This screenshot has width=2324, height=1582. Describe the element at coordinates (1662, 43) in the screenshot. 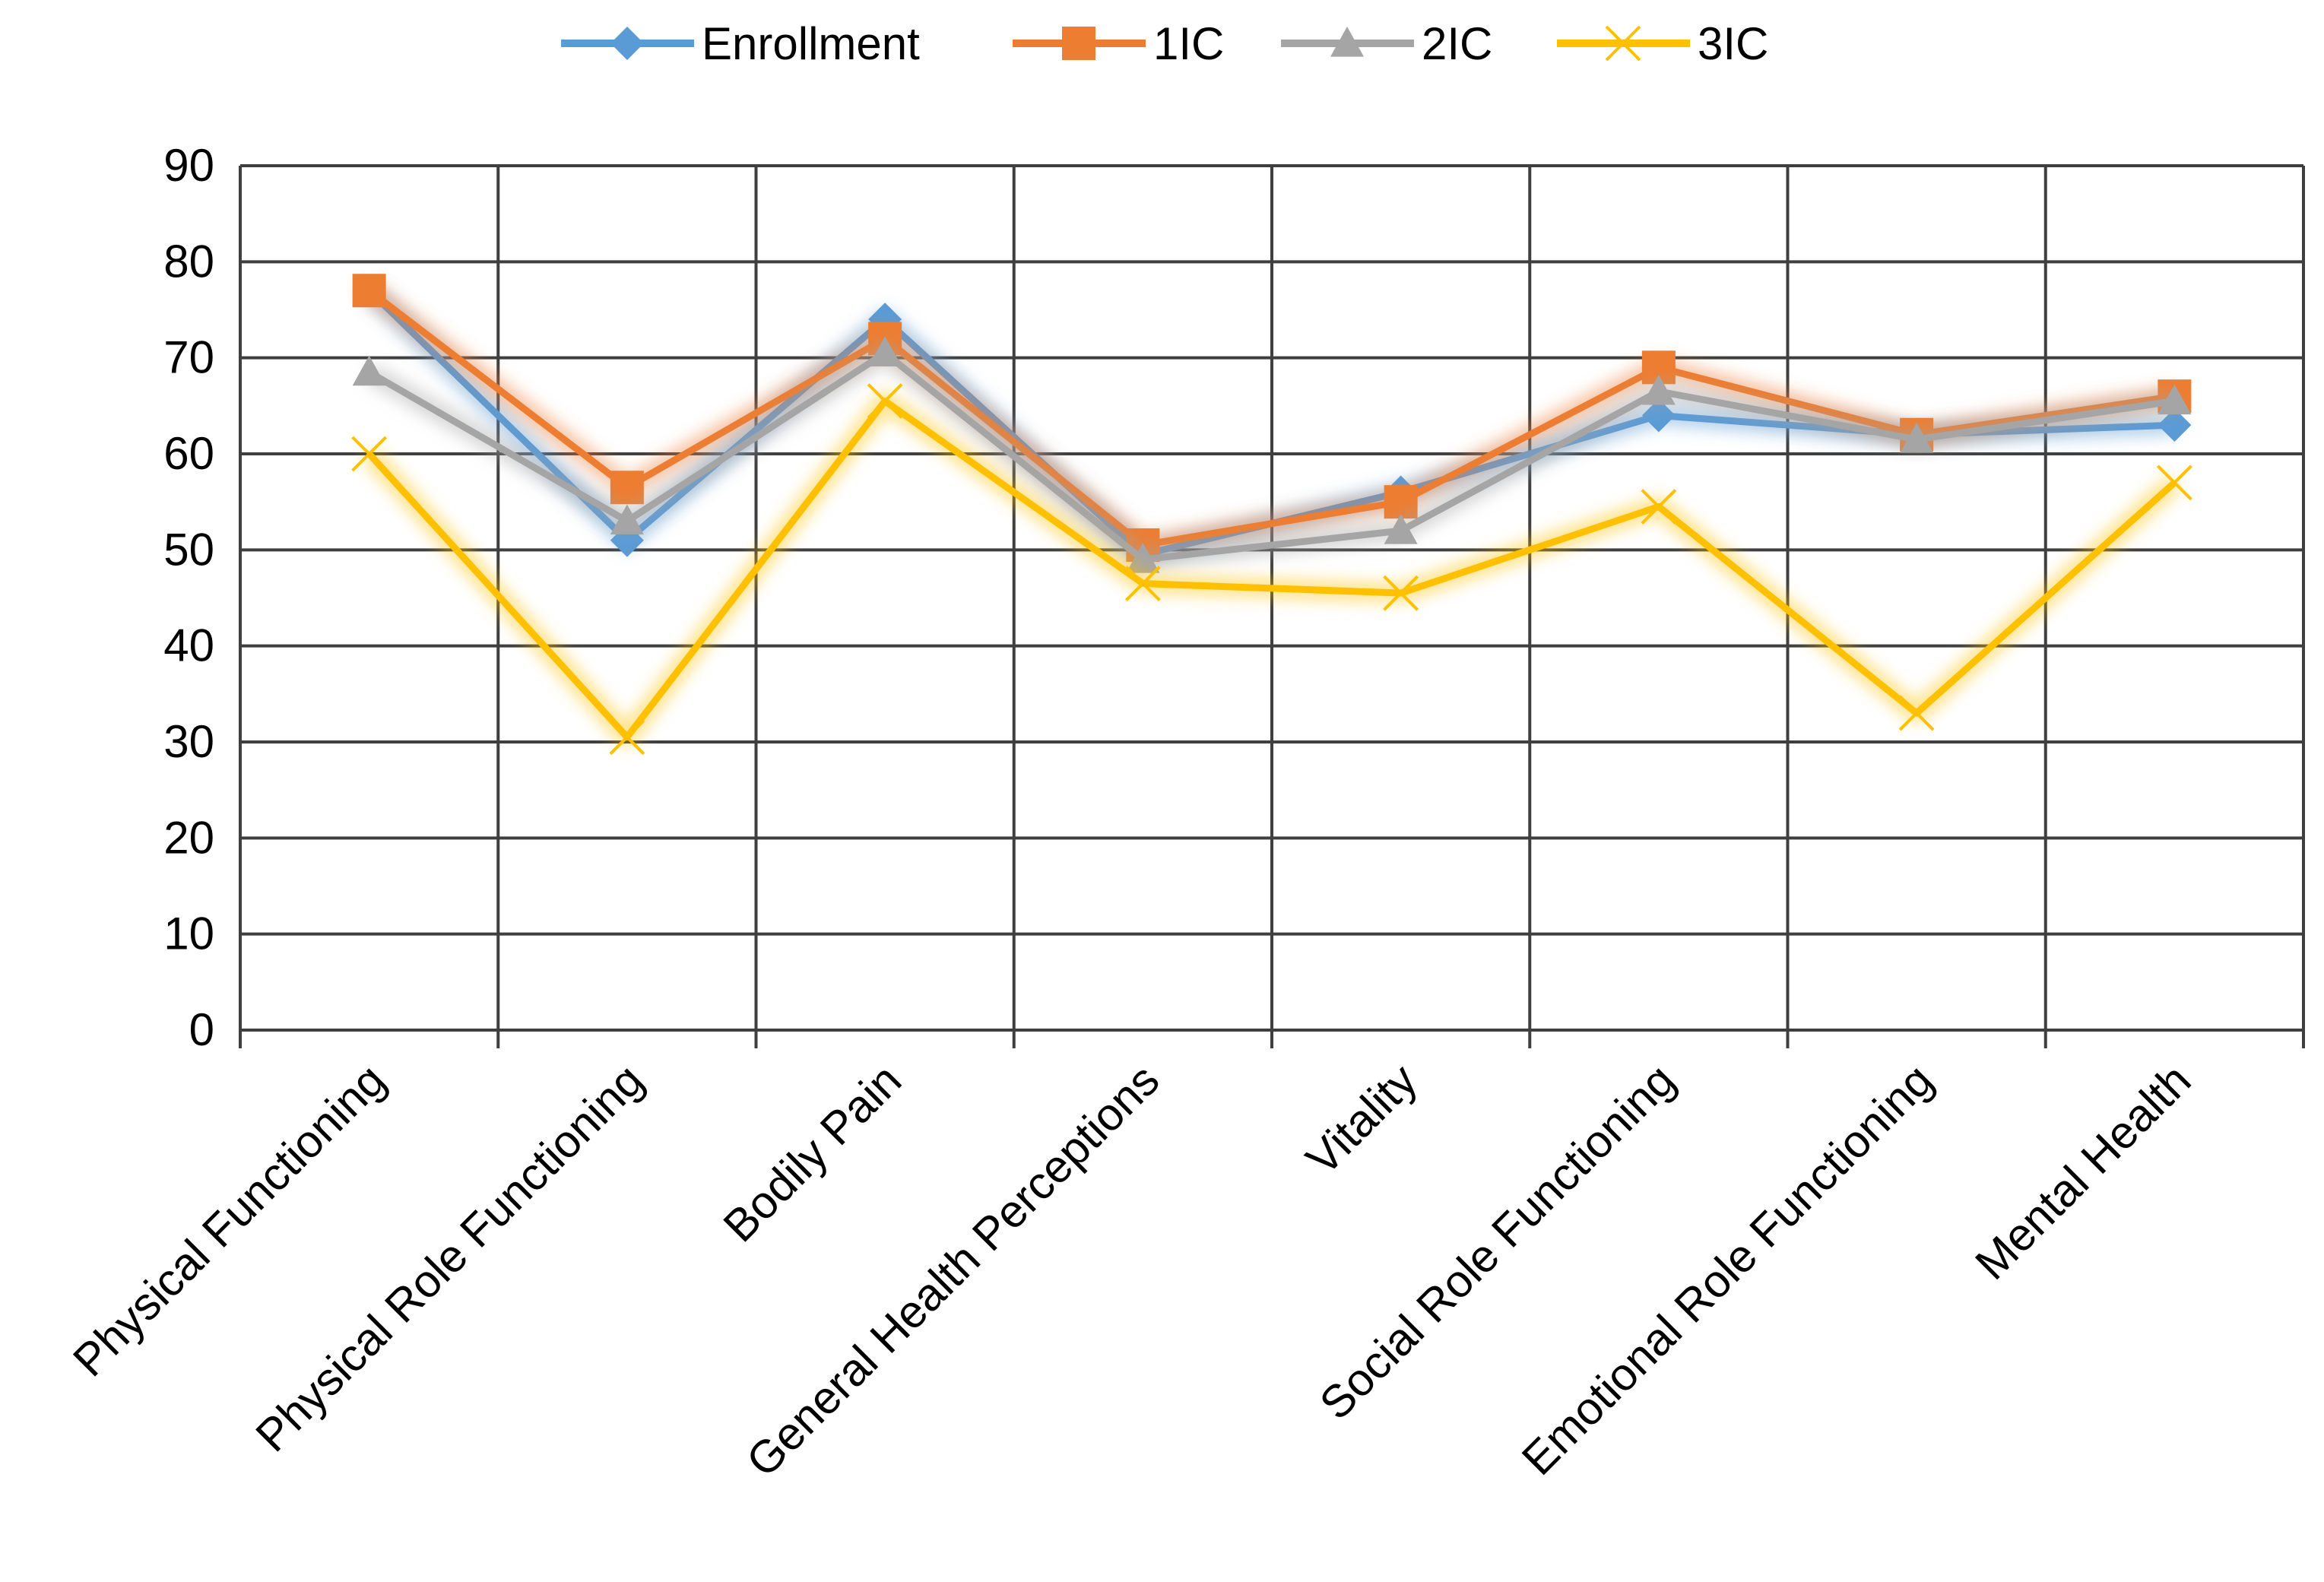

I see `legend-item-3ic: 3IC` at that location.